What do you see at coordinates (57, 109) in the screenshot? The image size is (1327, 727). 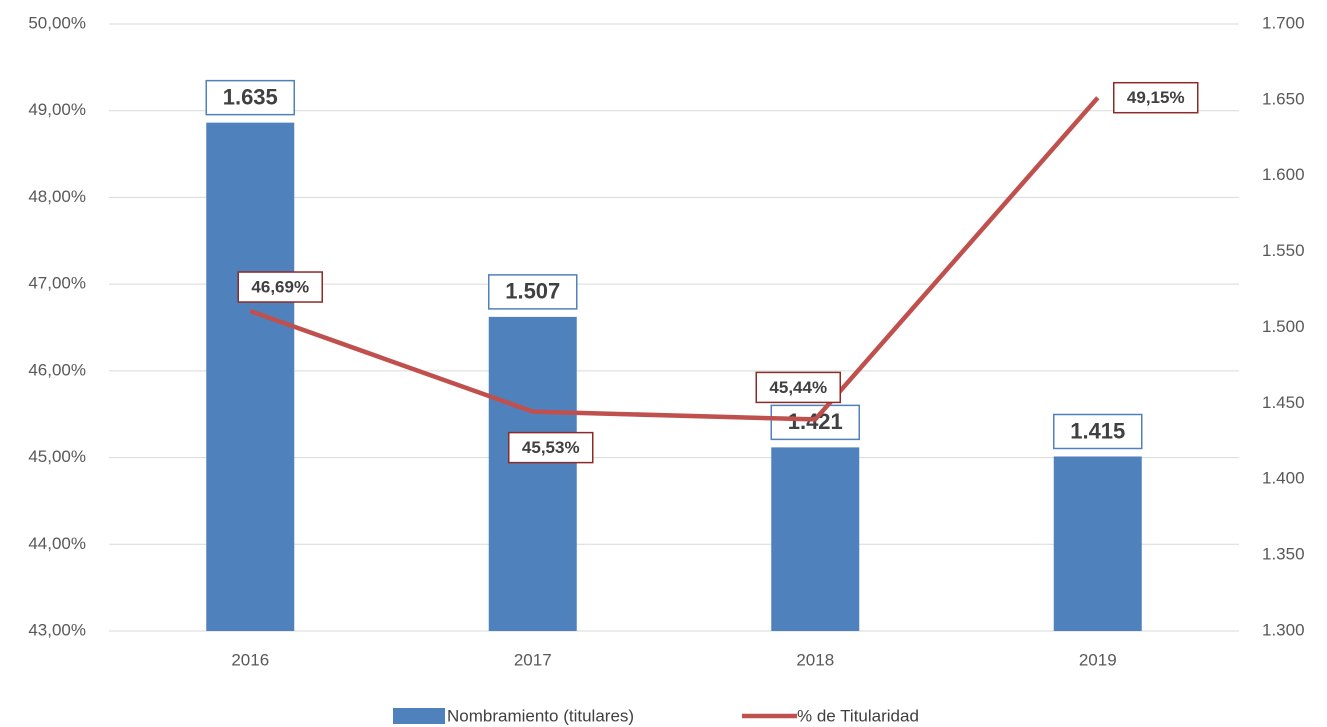 I see `y-tick-label: 49,00%` at bounding box center [57, 109].